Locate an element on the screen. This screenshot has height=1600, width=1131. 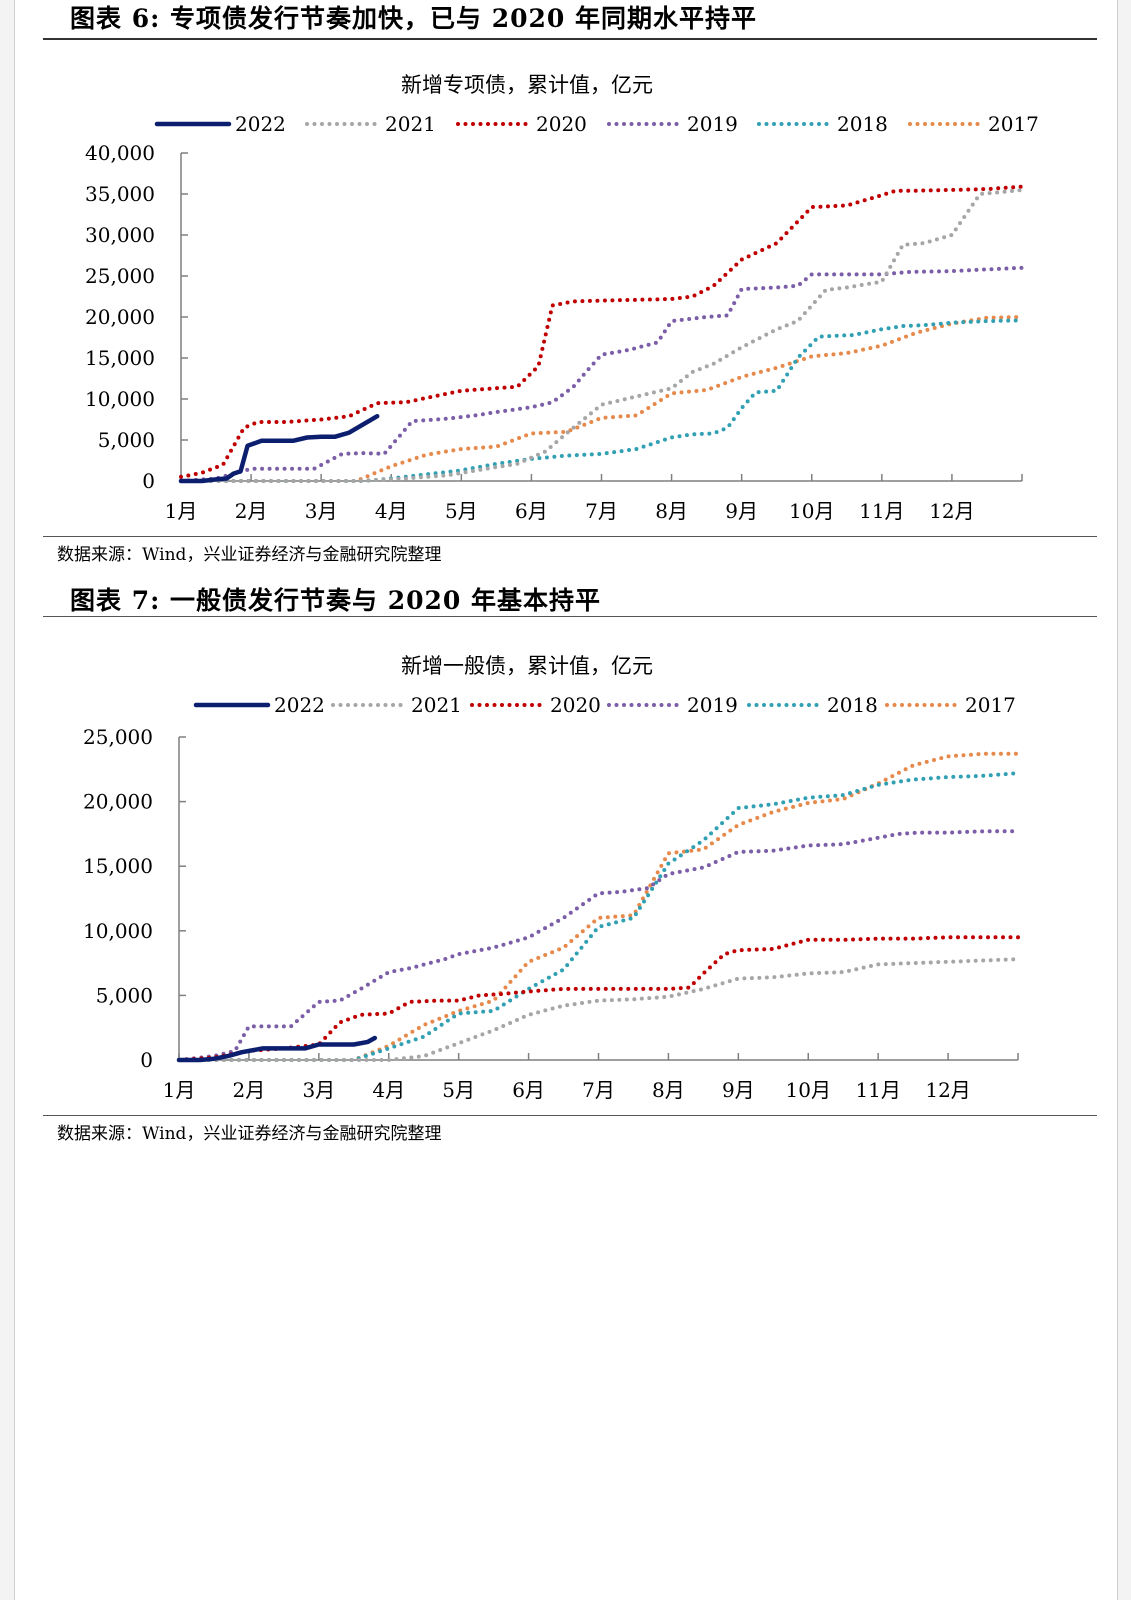
y-tick-label: 30,000 is located at coordinates (120, 235).